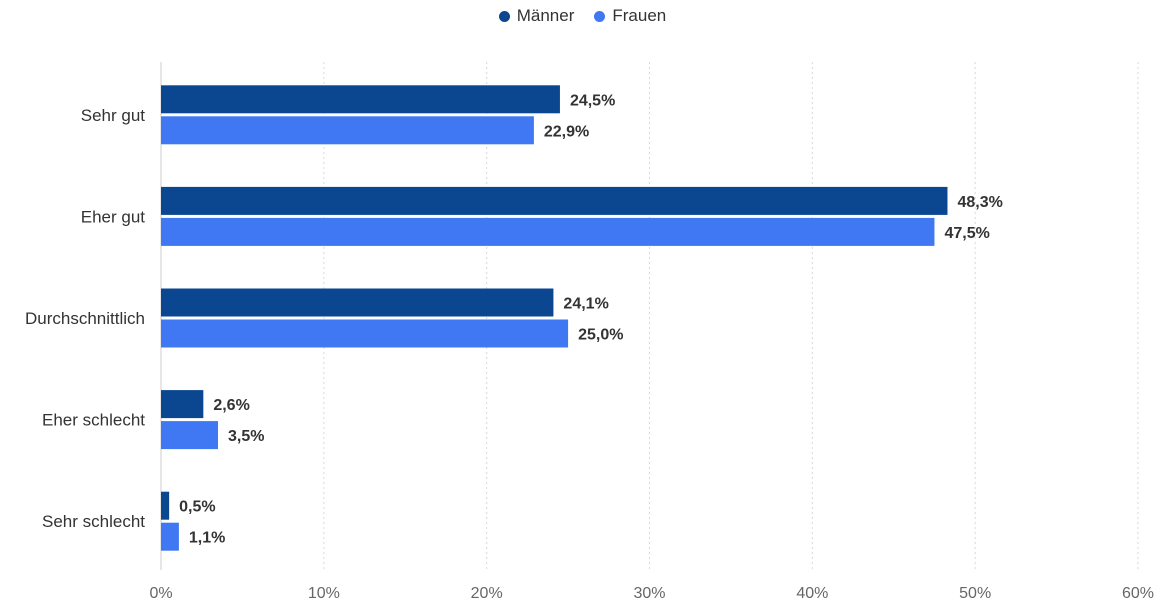  What do you see at coordinates (504, 16) in the screenshot?
I see `legend-dot-maenner-icon` at bounding box center [504, 16].